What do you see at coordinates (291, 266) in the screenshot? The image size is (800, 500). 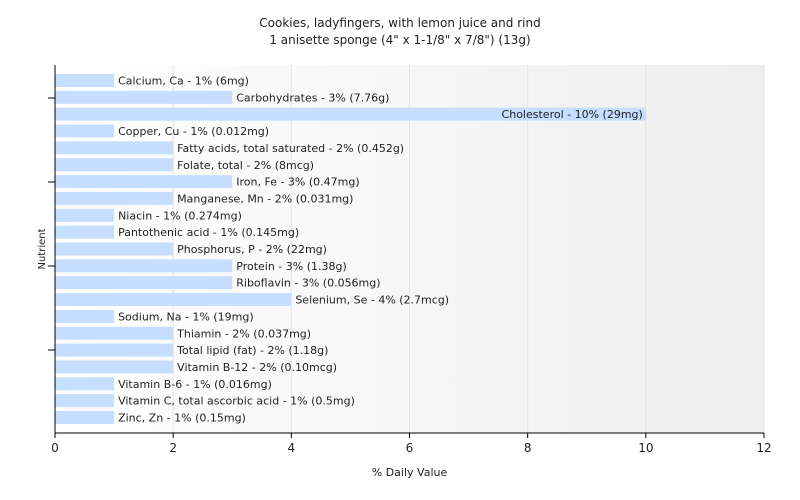 I see `bar-label: Protein - 3% (1.38g)` at bounding box center [291, 266].